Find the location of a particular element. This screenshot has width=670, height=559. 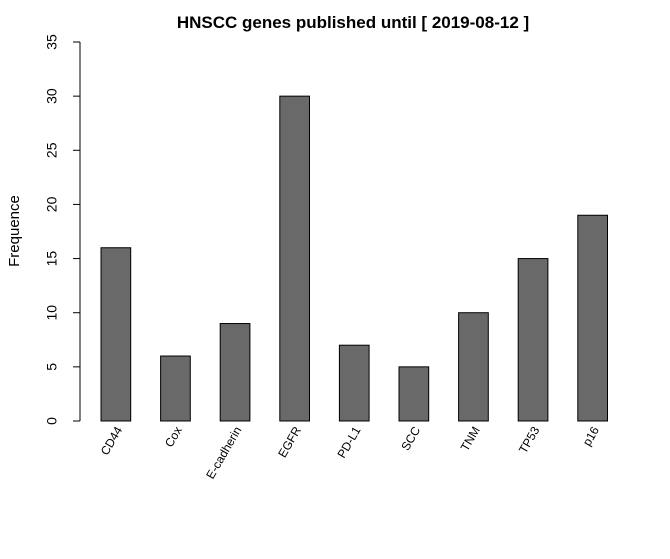

y-tick-label: 15 is located at coordinates (52, 259).